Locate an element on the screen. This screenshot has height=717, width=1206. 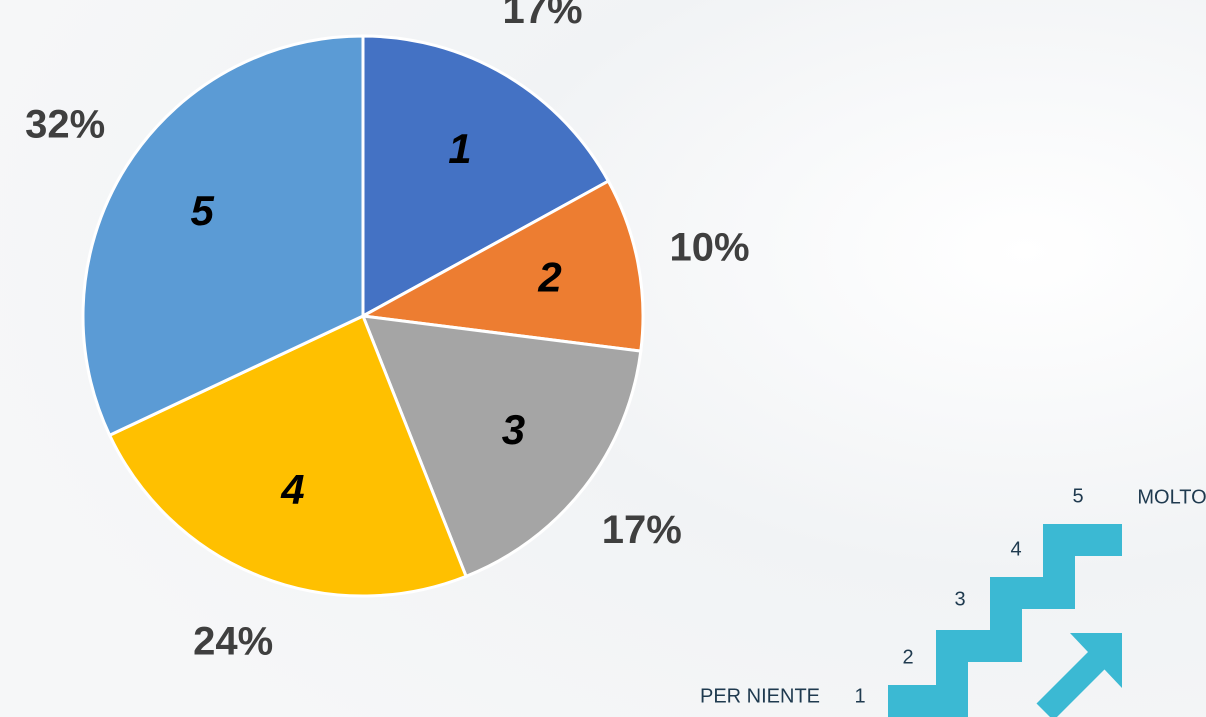
scale-graphic: PER NIENTE MOLTO 1 2 3 4 5 is located at coordinates (953, 601).